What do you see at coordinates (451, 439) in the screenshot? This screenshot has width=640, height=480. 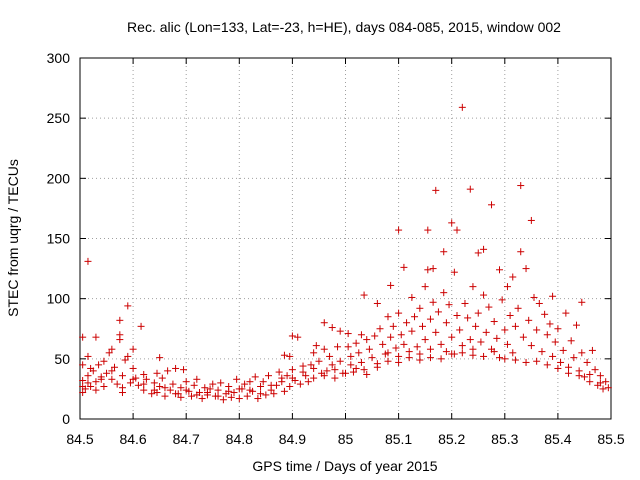 I see `x-tick-label: 85.2` at bounding box center [451, 439].